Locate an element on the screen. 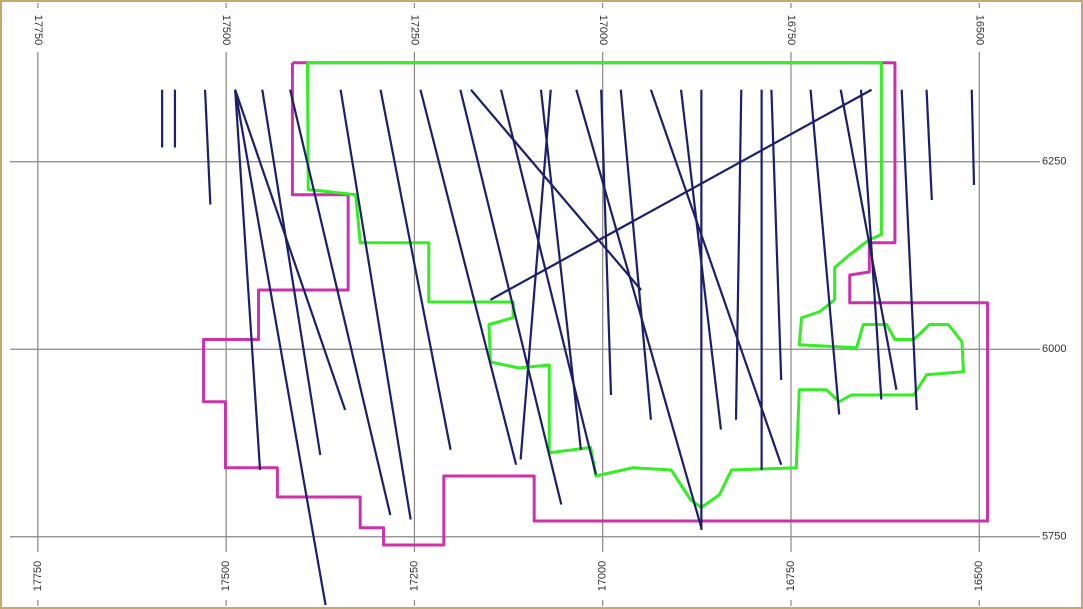 This screenshot has height=609, width=1083. y-tick-label: 6250 is located at coordinates (1054, 162).